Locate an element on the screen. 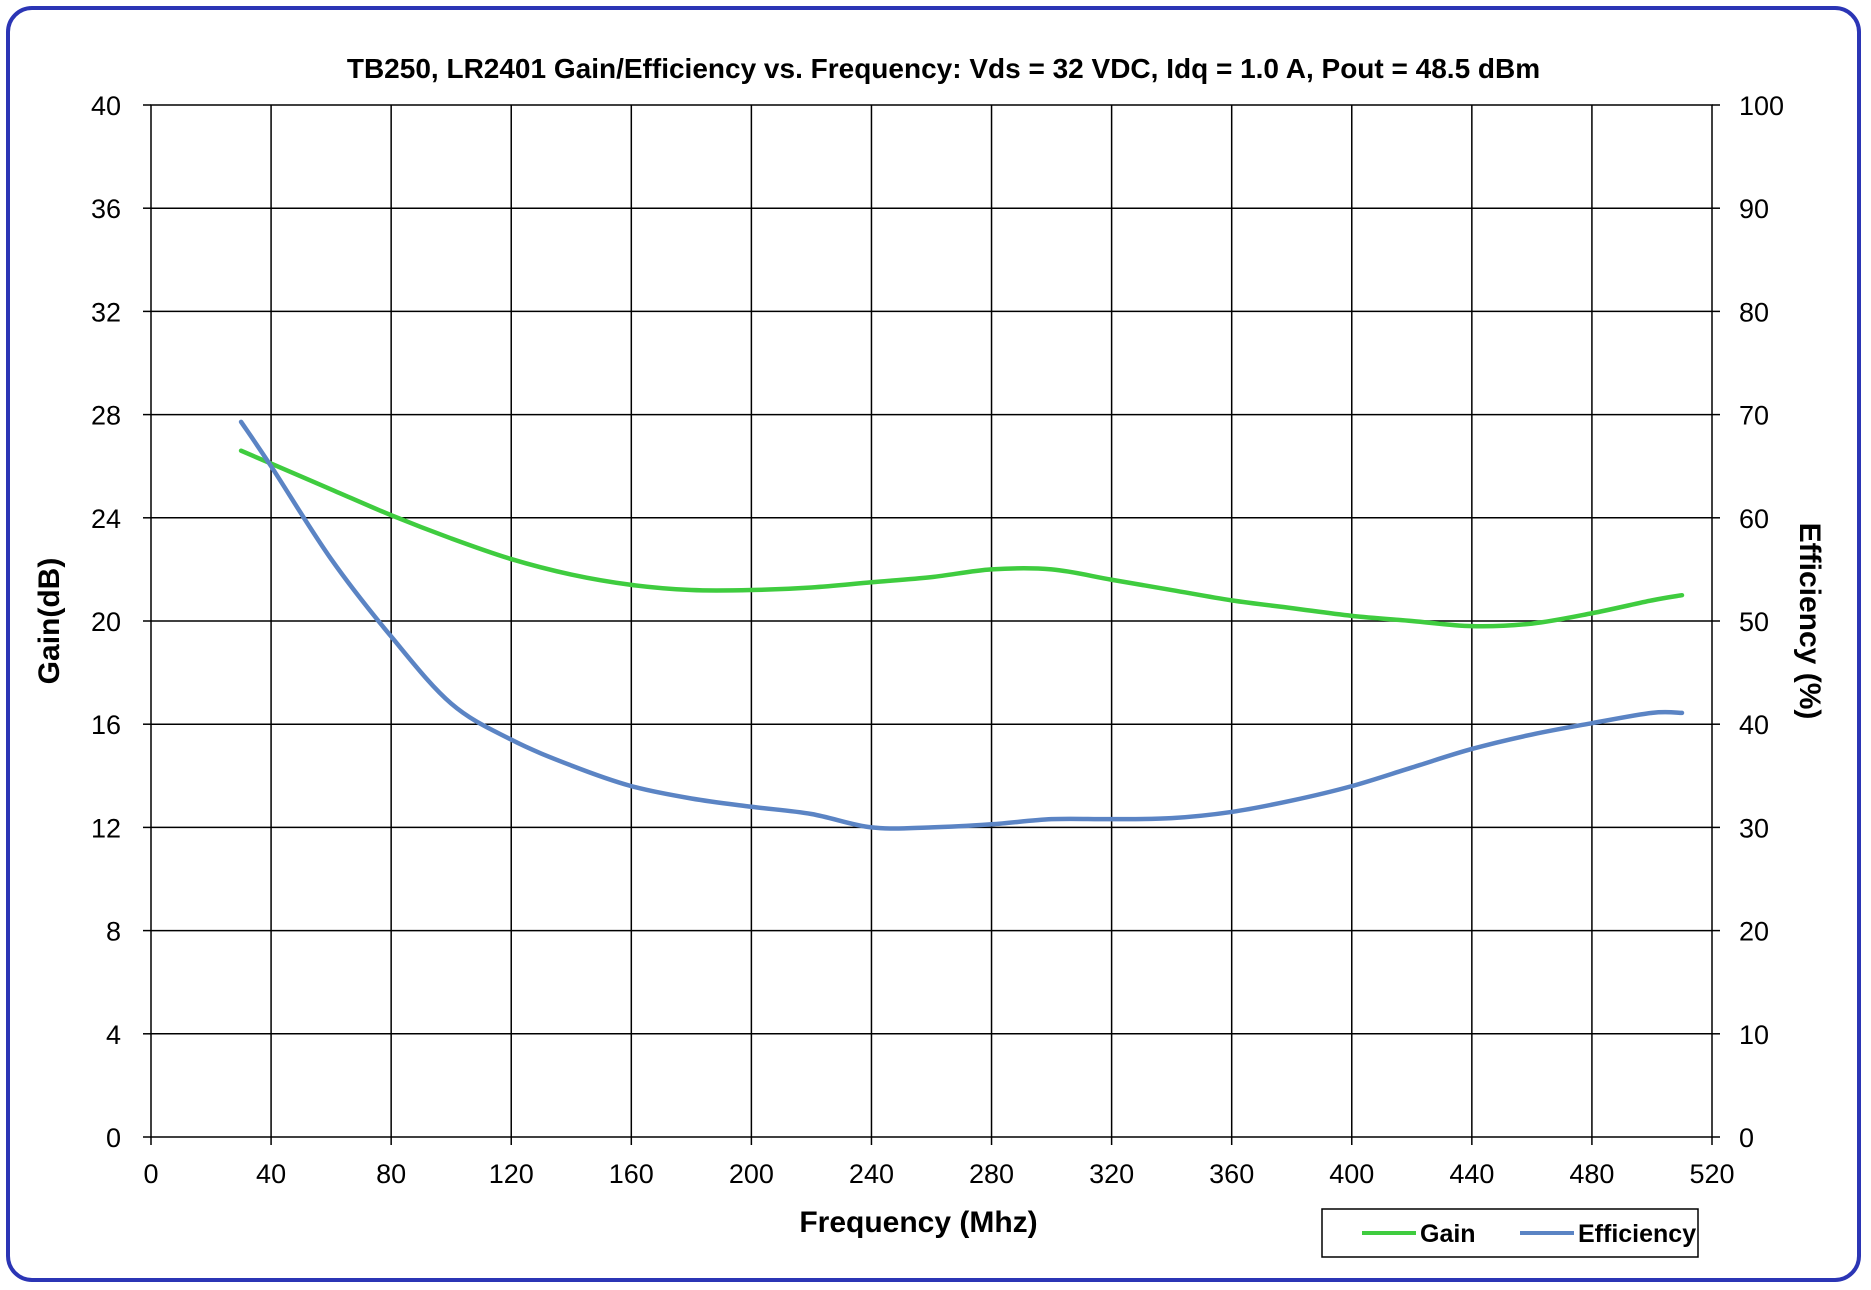  y-axis-title: Gain(dB) is located at coordinates (49, 621).